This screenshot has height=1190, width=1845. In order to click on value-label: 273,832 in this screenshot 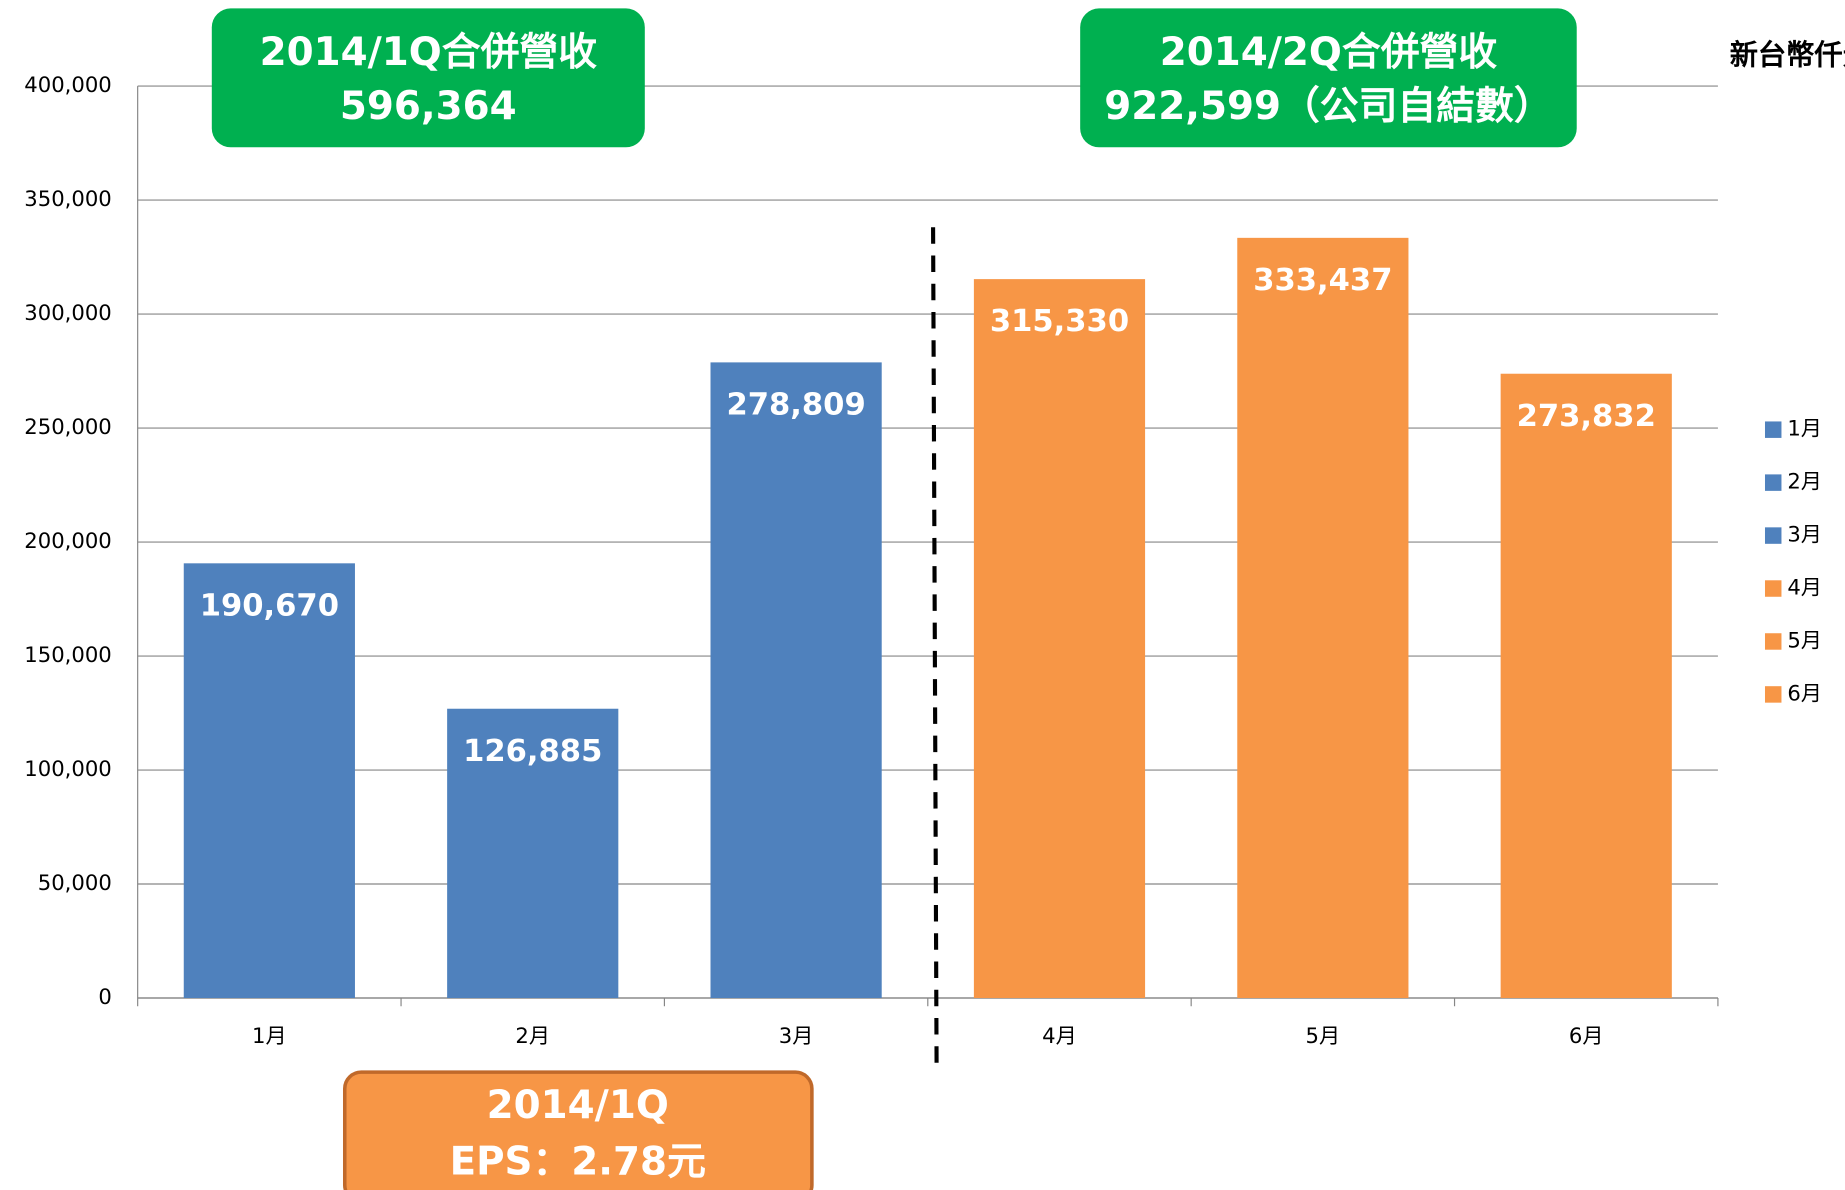, I will do `click(1586, 416)`.